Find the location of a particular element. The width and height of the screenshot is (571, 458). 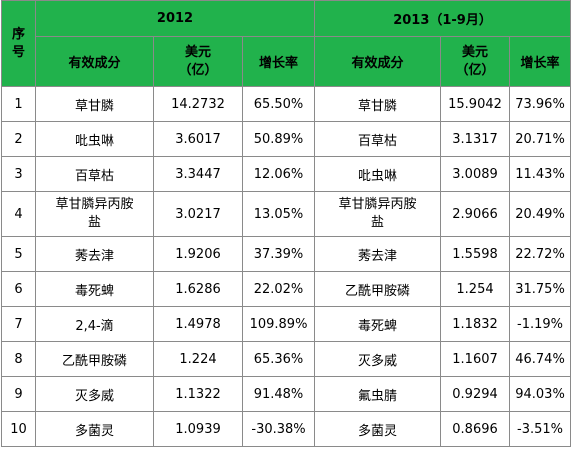

growth-2013-cell: 73.96% is located at coordinates (540, 104).